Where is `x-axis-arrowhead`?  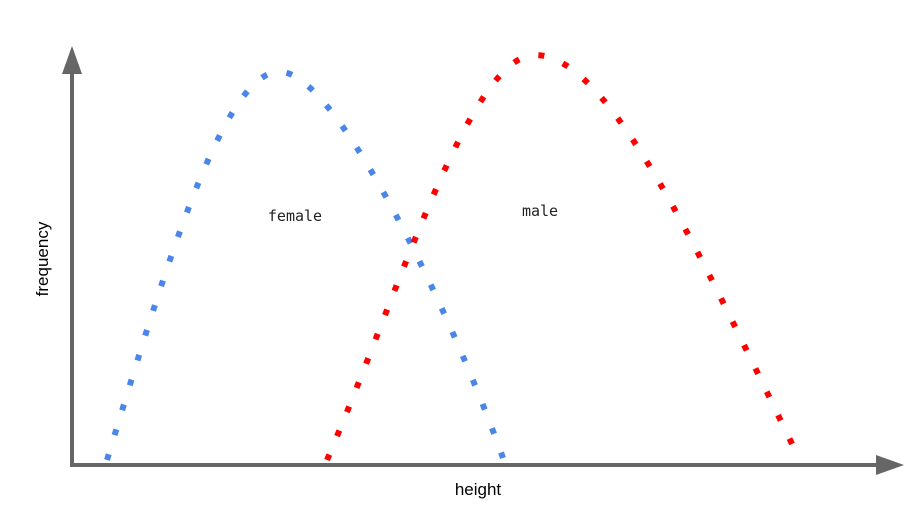
x-axis-arrowhead is located at coordinates (890, 465).